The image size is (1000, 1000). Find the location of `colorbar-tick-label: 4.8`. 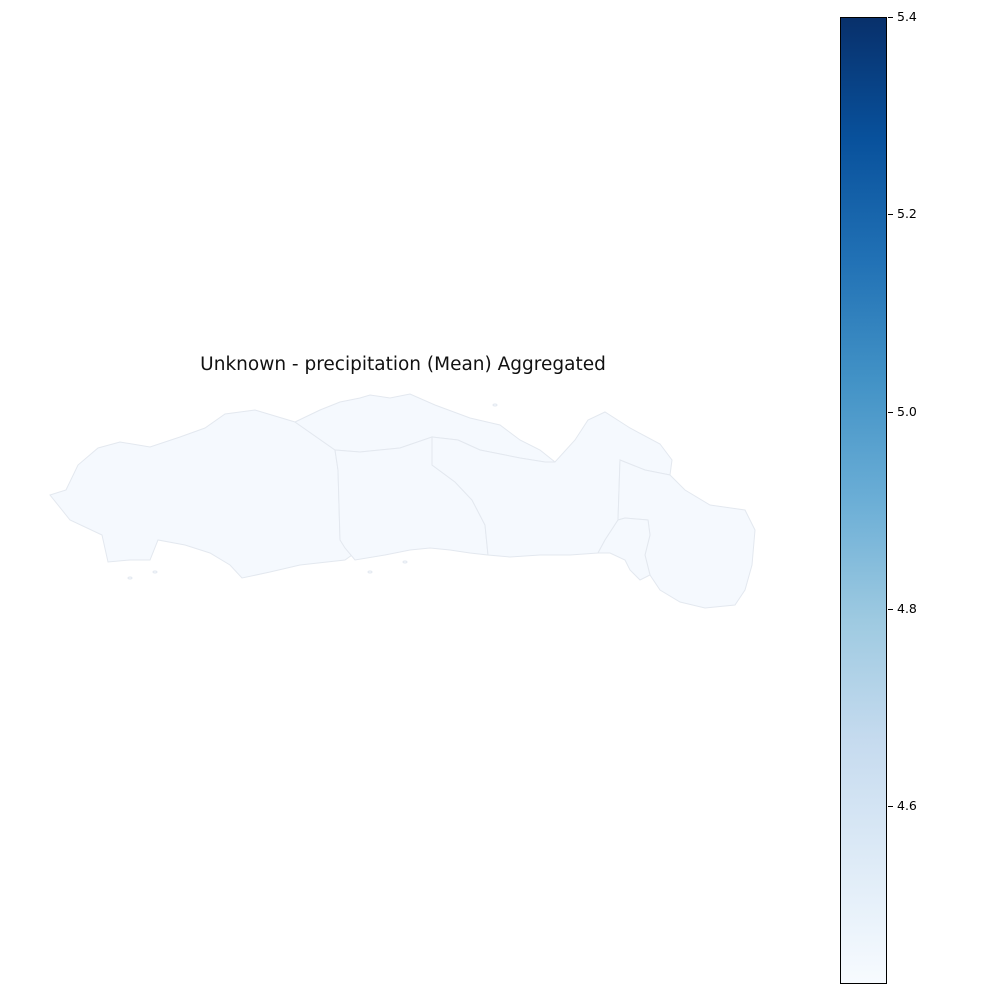

colorbar-tick-label: 4.8 is located at coordinates (907, 608).